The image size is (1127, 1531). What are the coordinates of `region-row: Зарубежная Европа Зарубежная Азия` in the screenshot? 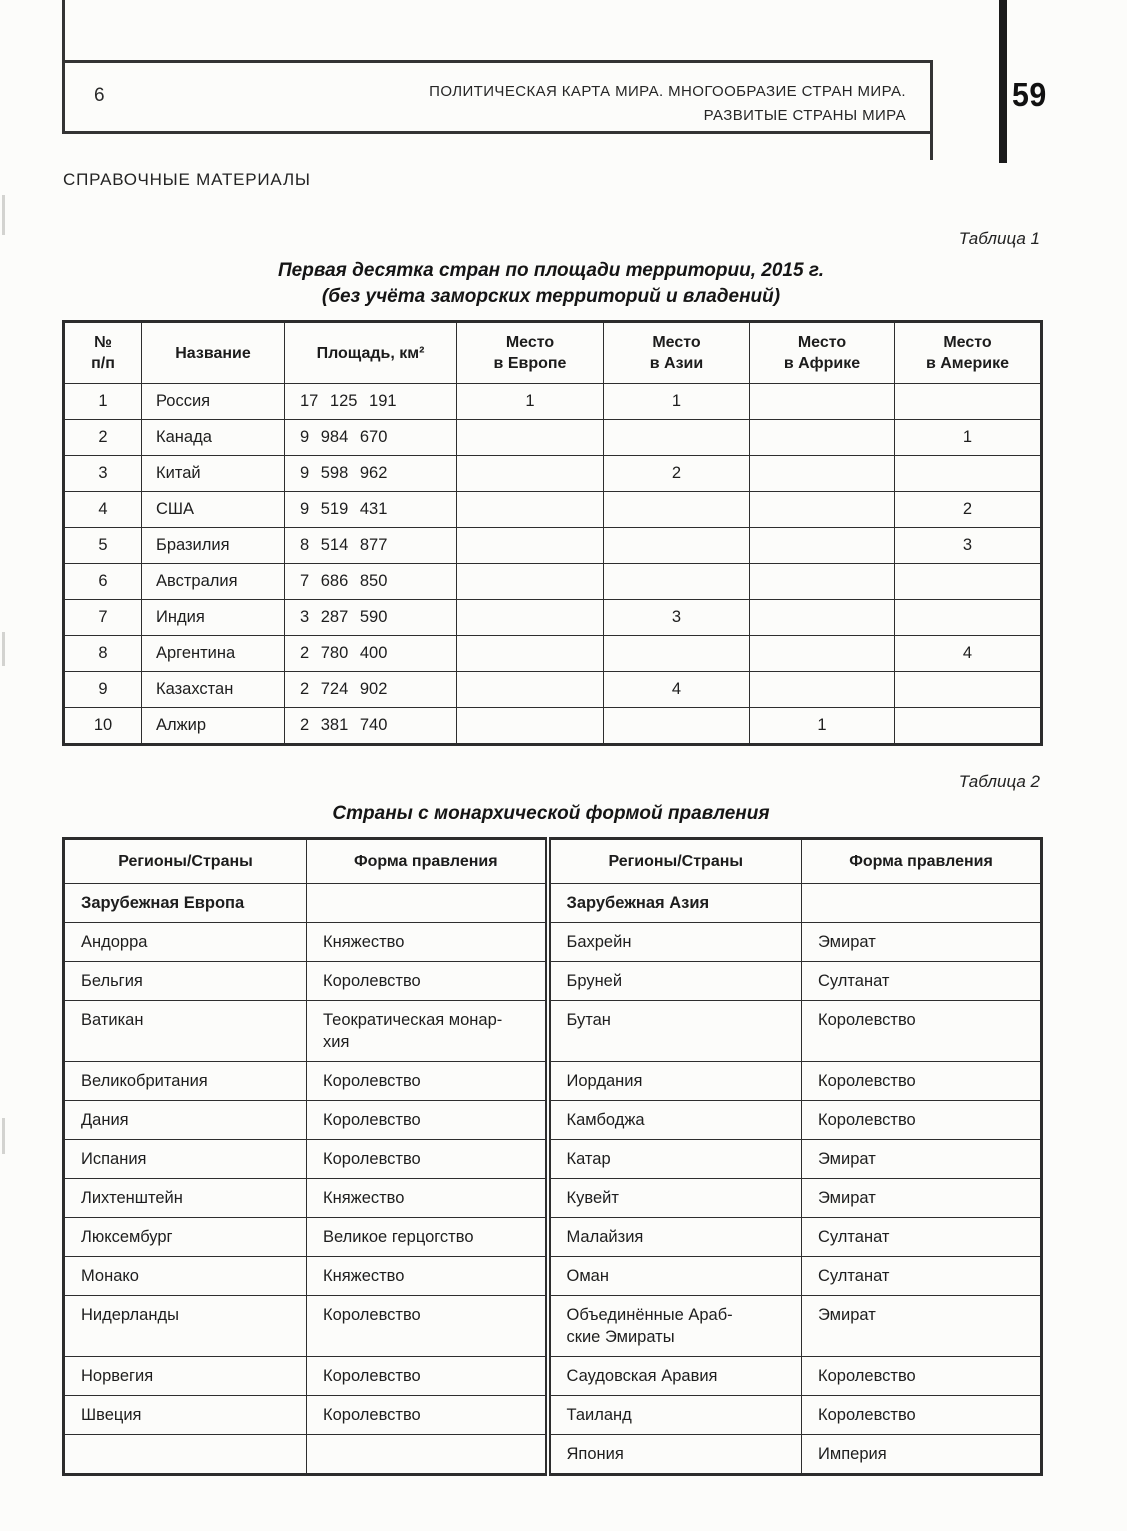 It's located at (552, 903).